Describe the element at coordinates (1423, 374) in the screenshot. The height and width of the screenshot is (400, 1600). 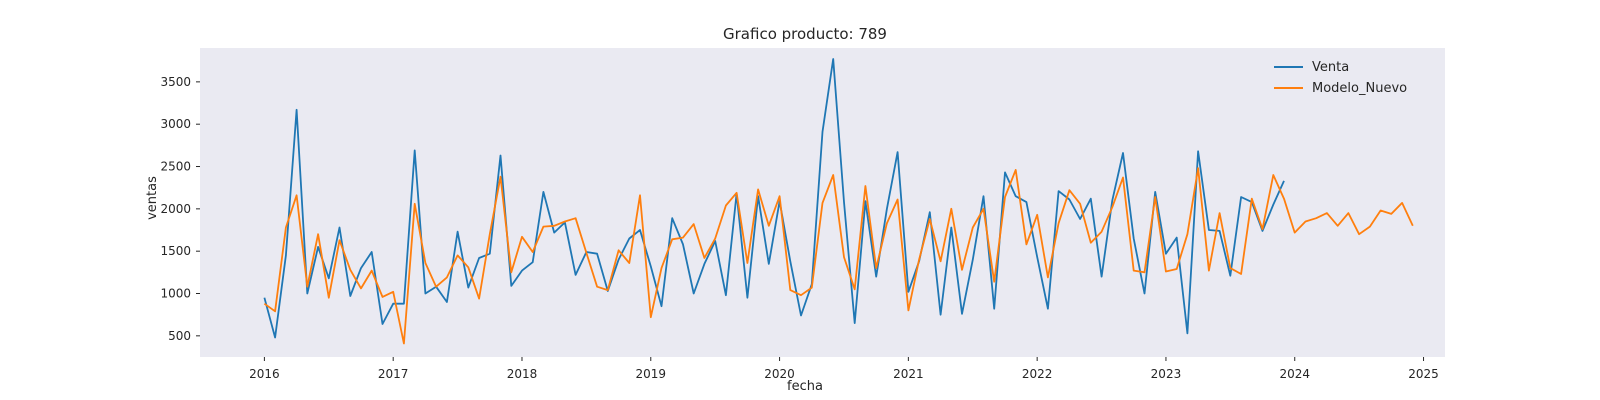
I see `x-tick-label: 2025` at that location.